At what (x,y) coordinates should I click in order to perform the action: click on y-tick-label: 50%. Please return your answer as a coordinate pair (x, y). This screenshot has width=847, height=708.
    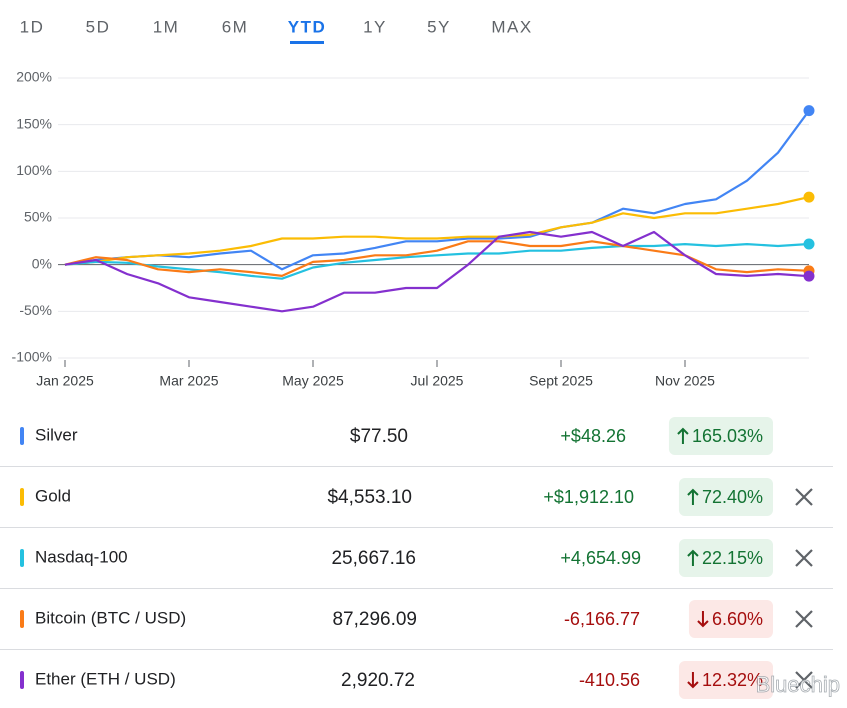
    Looking at the image, I should click on (38, 217).